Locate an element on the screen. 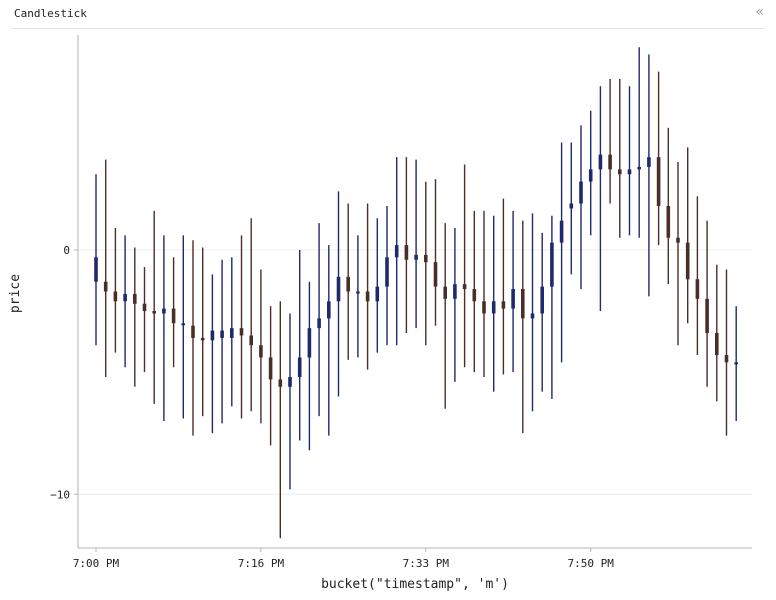  y-tick-label: −10 is located at coordinates (60, 494).